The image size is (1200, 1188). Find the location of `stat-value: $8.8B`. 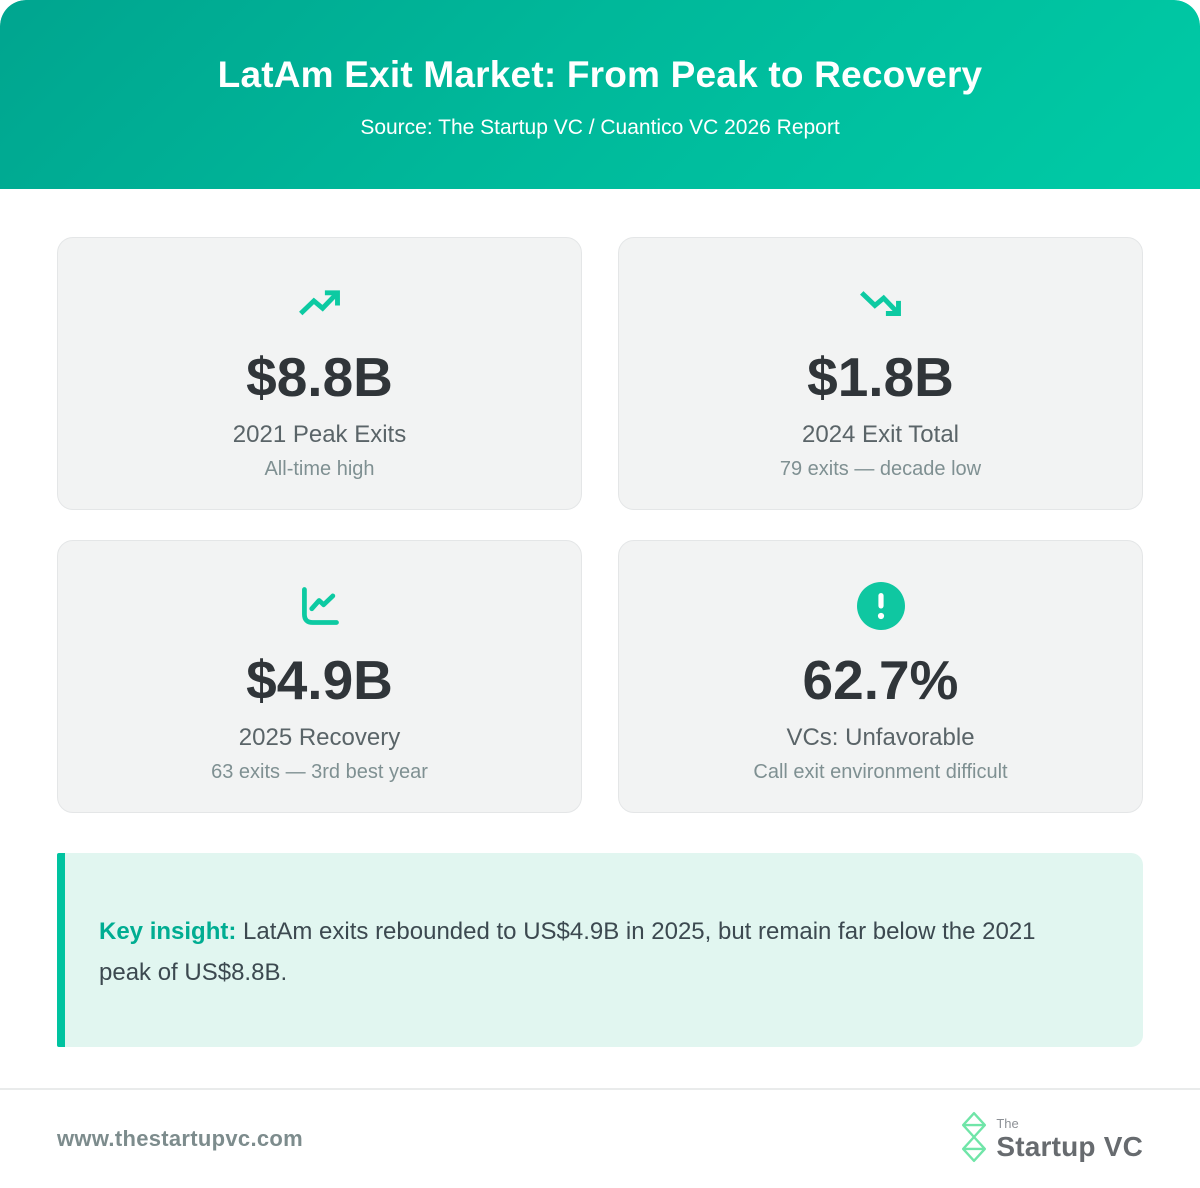

stat-value: $8.8B is located at coordinates (319, 377).